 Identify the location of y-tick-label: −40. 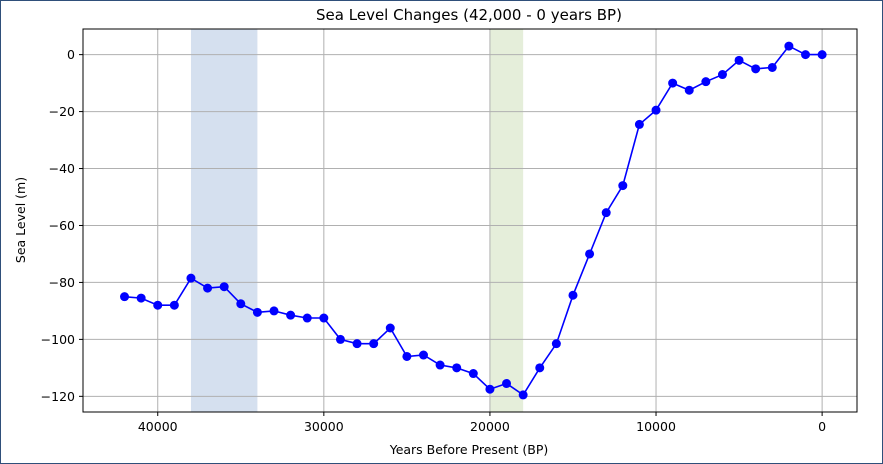
(62, 168).